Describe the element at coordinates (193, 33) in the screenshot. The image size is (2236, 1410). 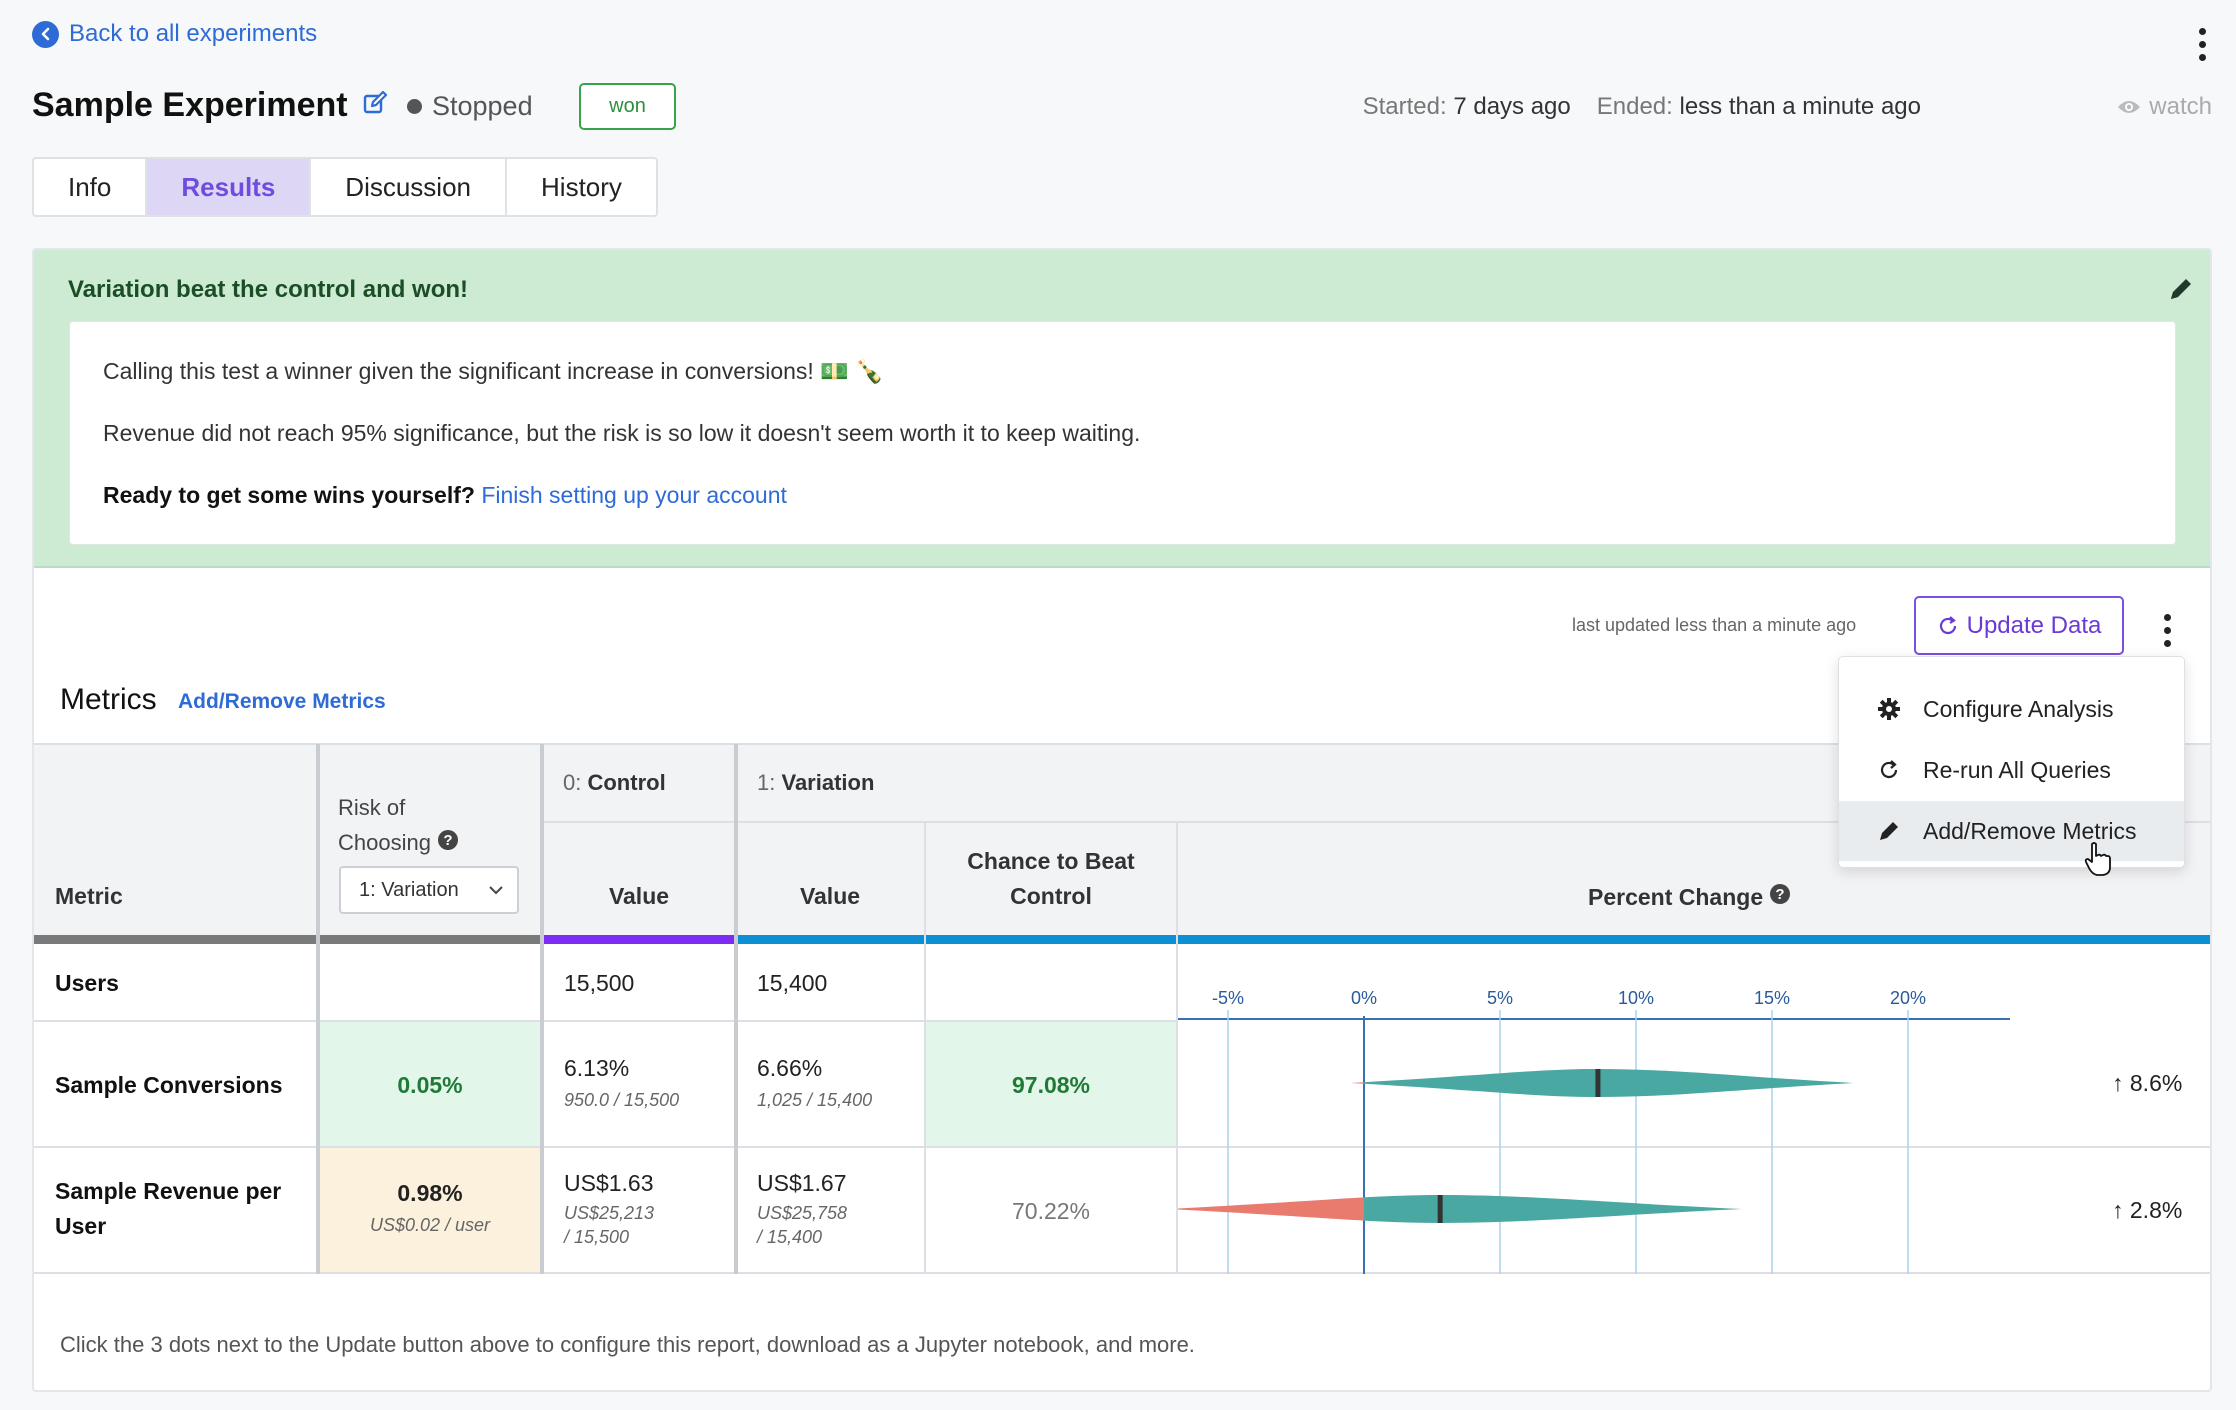
I see `back-link-label: Back to all experiments` at that location.